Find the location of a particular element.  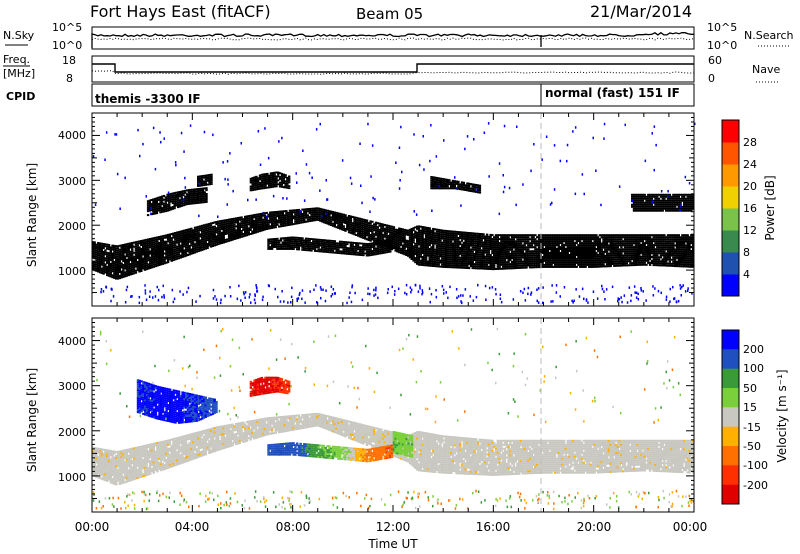

freq-unit-label: [MHz] is located at coordinates (19, 73).